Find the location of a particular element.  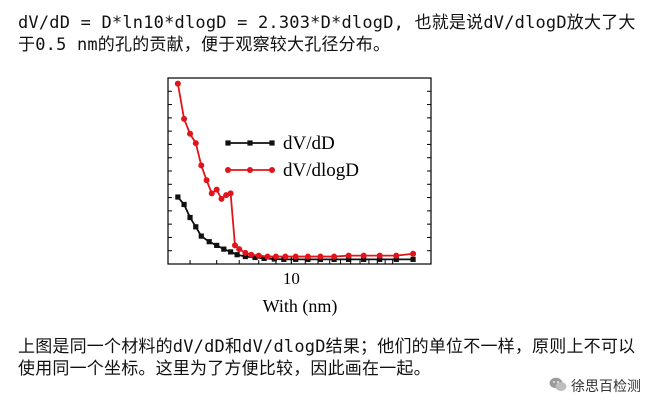

wechat-icon is located at coordinates (558, 386).